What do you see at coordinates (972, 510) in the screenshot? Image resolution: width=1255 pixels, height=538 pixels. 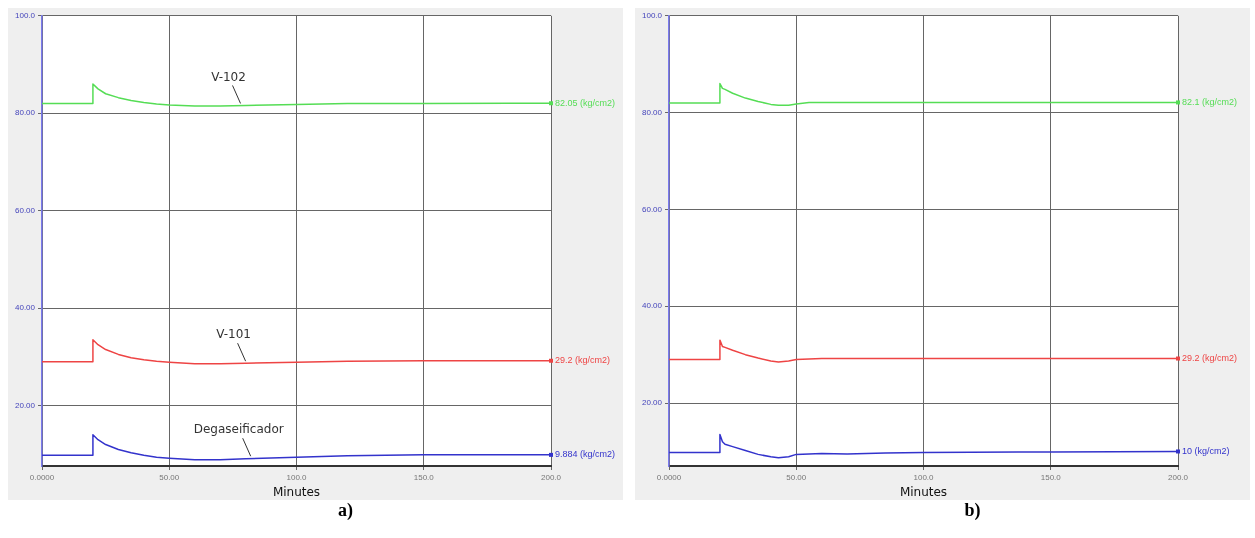 I see `text: b)` at bounding box center [972, 510].